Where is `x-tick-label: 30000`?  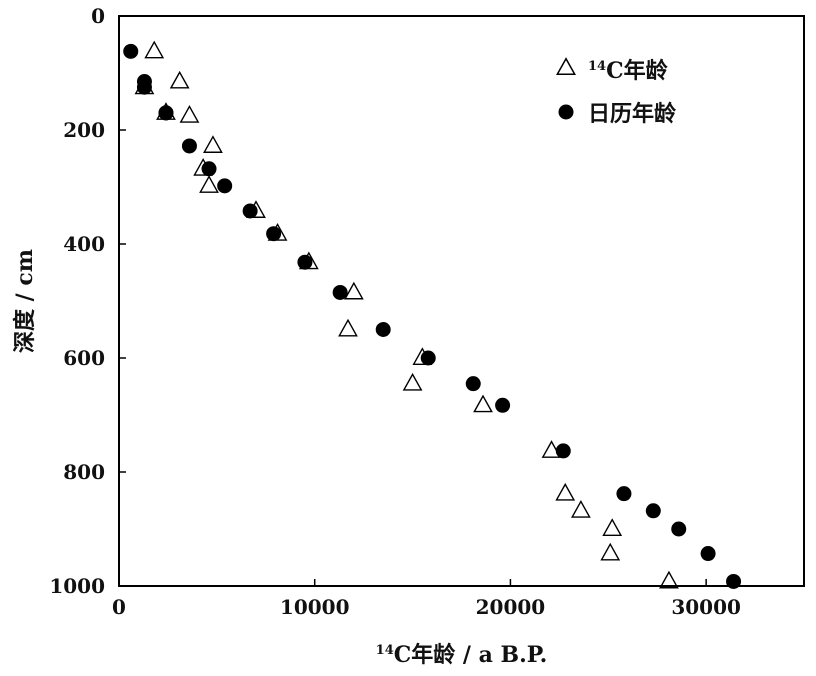
x-tick-label: 30000 is located at coordinates (706, 607).